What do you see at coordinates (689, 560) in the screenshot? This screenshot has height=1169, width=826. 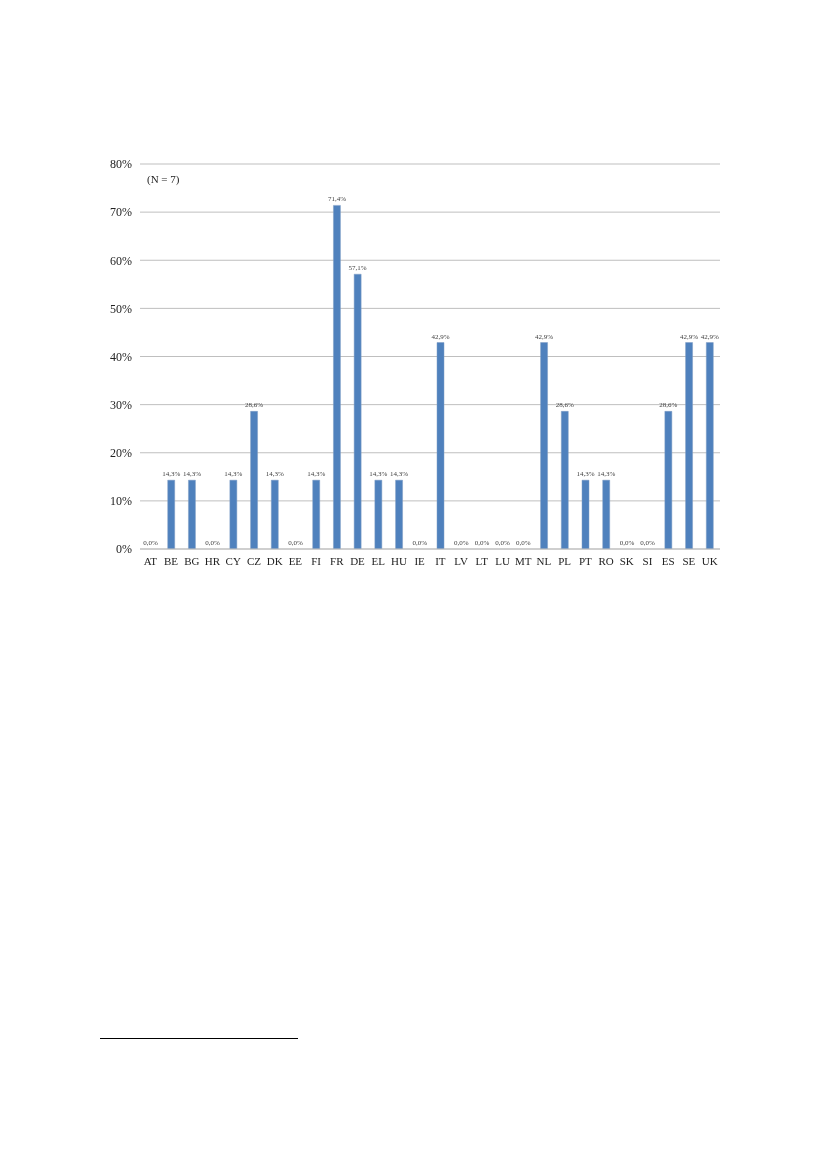 I see `x-tick-label: SE` at bounding box center [689, 560].